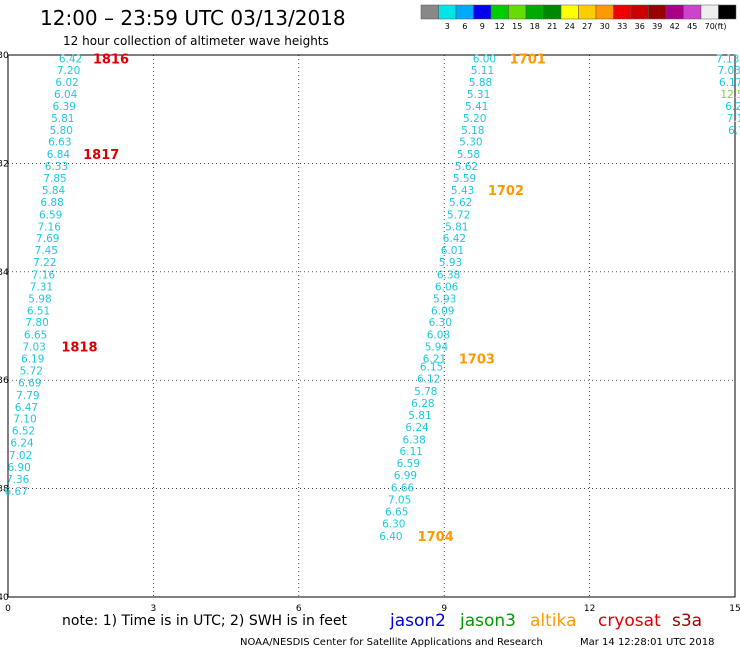 The width and height of the screenshot is (740, 650). Describe the element at coordinates (4, 381) in the screenshot. I see `y-tick-label: -36` at that location.